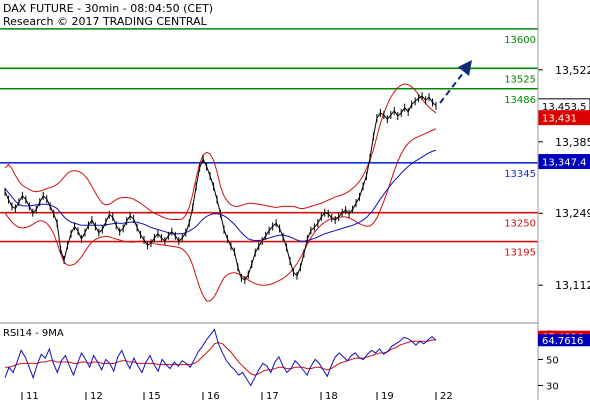 The height and width of the screenshot is (405, 590). Describe the element at coordinates (520, 40) in the screenshot. I see `level-label: 13600` at that location.